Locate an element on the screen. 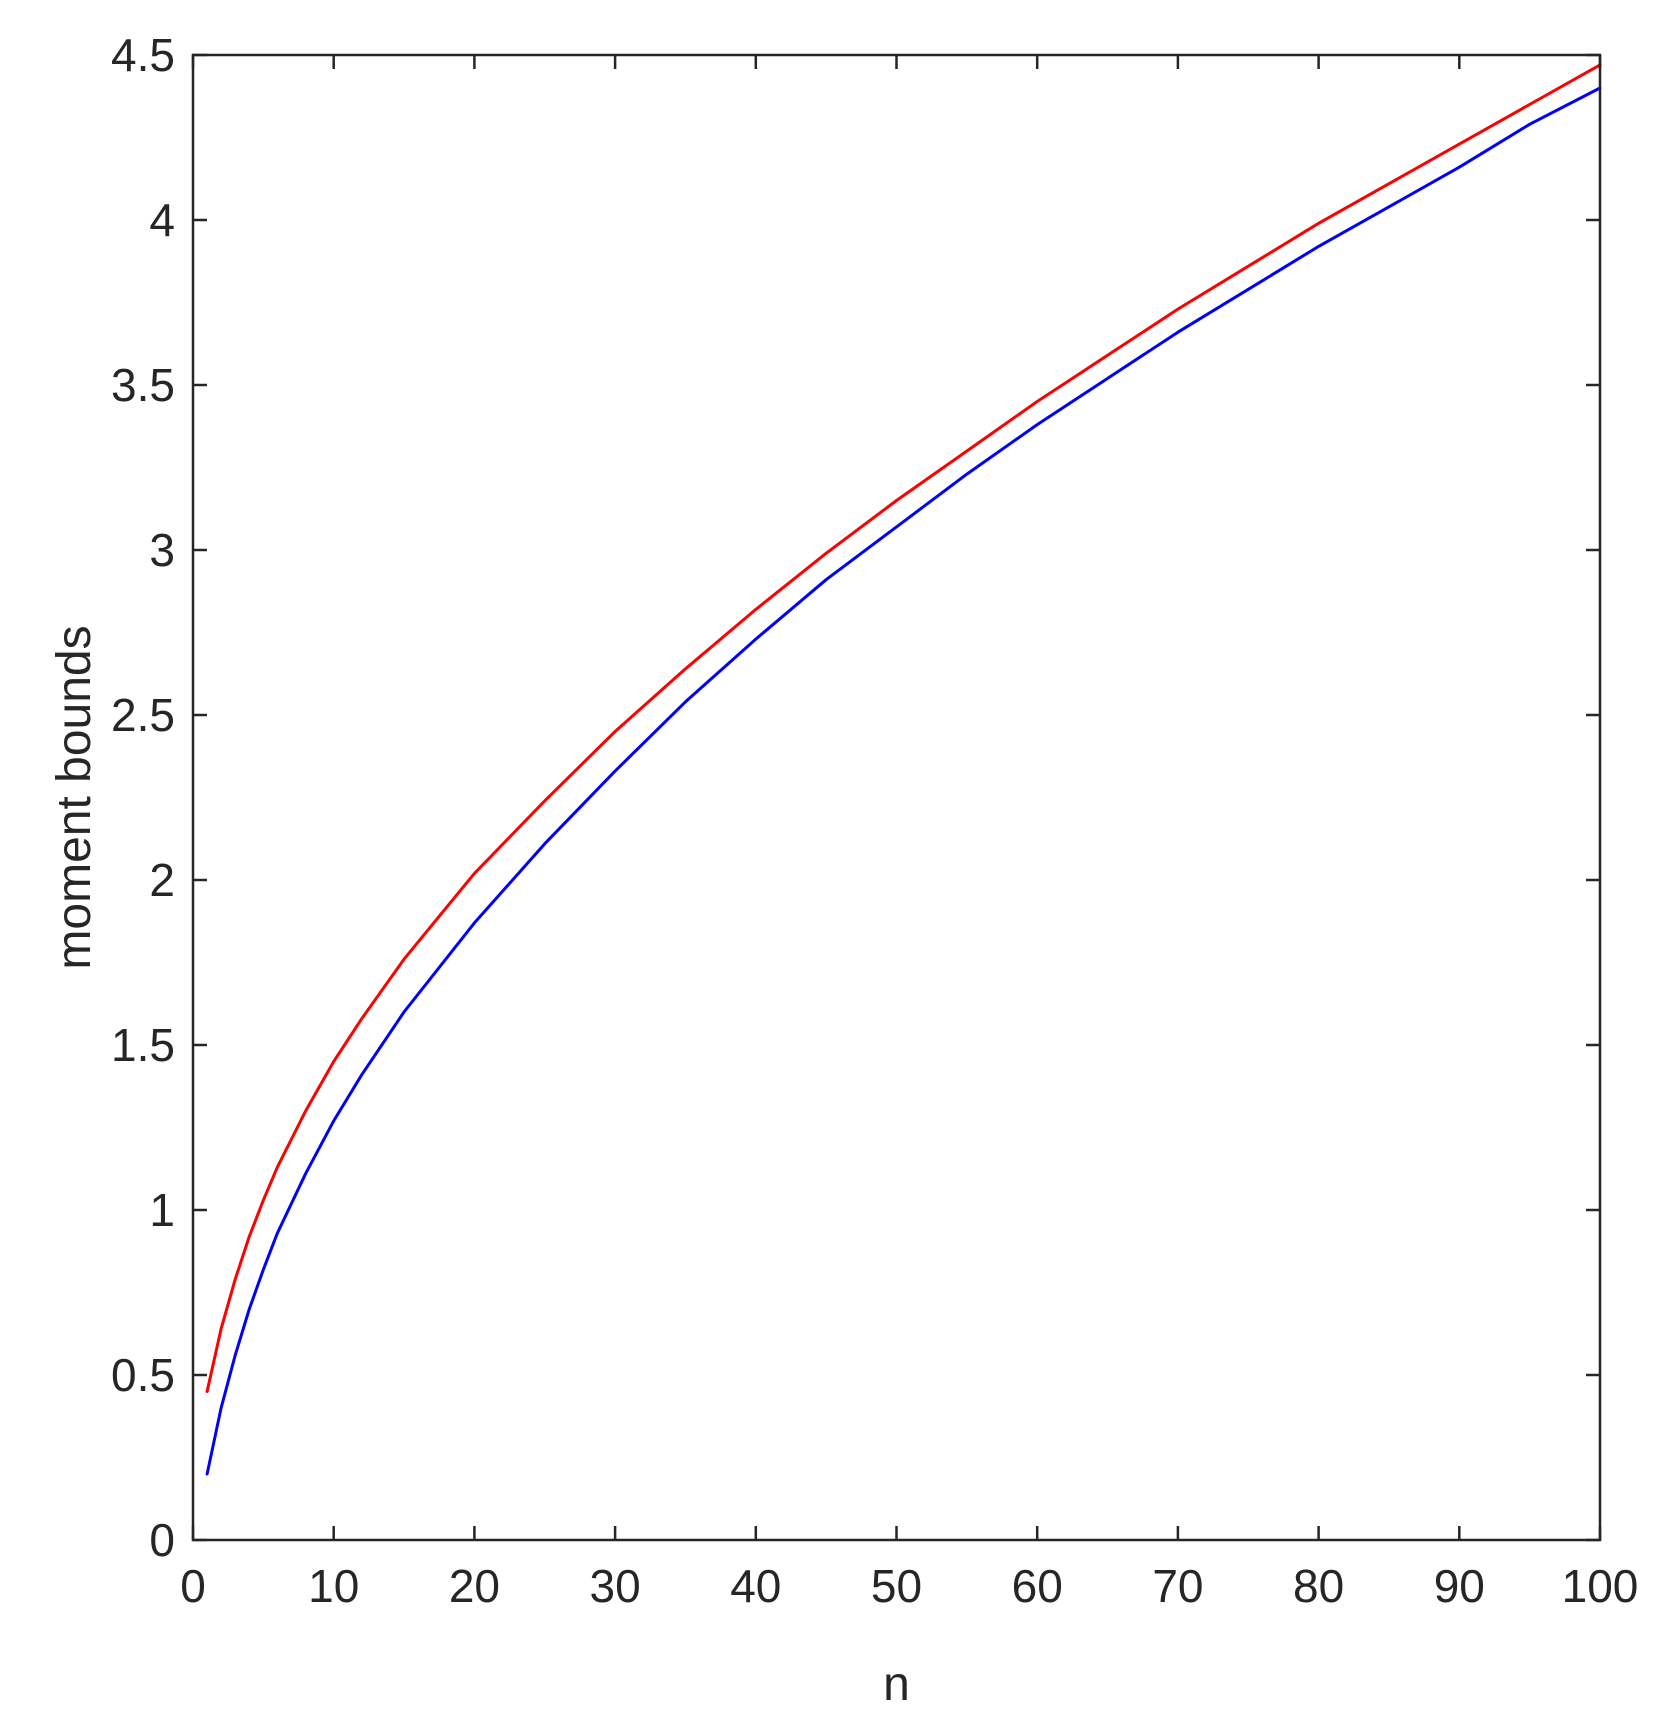 This screenshot has height=1720, width=1658. y-tick-label: 0 is located at coordinates (162, 1540).